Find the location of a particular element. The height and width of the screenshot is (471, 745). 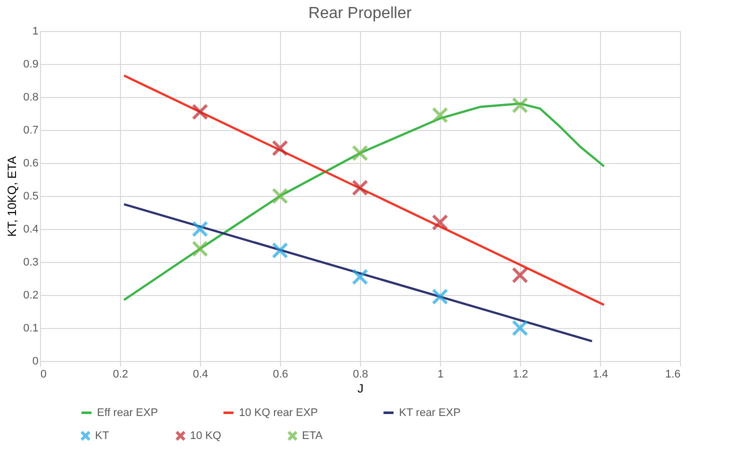

x-axis-title: J is located at coordinates (361, 389).